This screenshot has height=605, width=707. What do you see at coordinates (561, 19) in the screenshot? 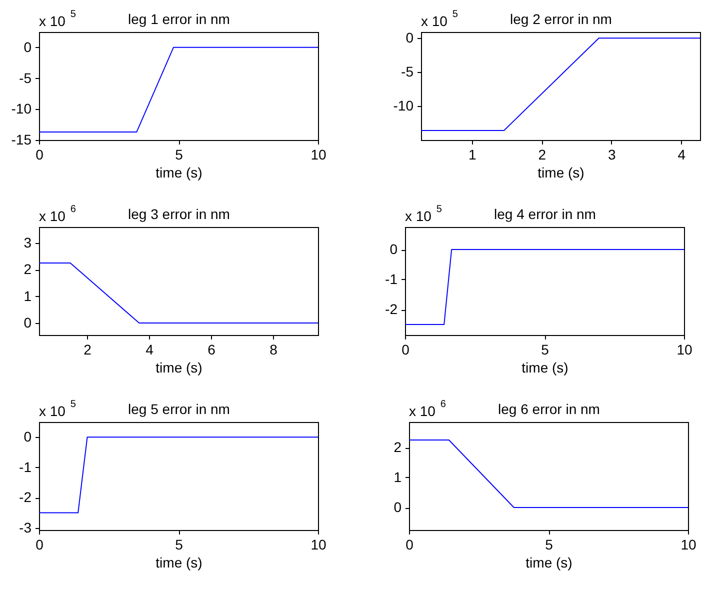
I see `chart-title: leg 2 error in nm` at bounding box center [561, 19].